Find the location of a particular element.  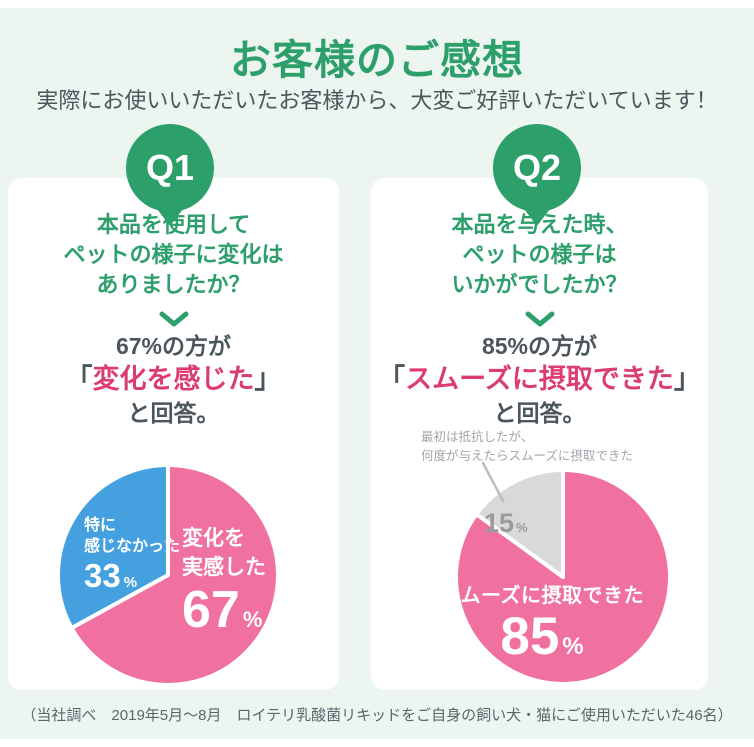

q1-answer-suffix: と回答。 is located at coordinates (173, 413).